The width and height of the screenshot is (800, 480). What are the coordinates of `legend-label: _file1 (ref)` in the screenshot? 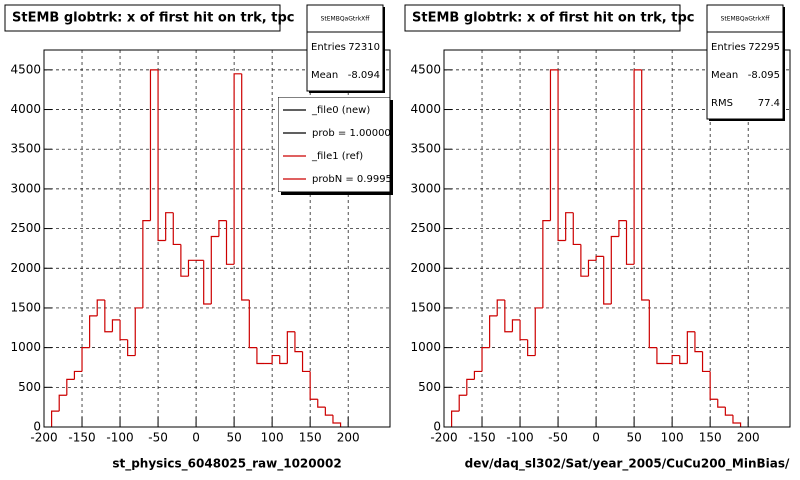 It's located at (337, 156).